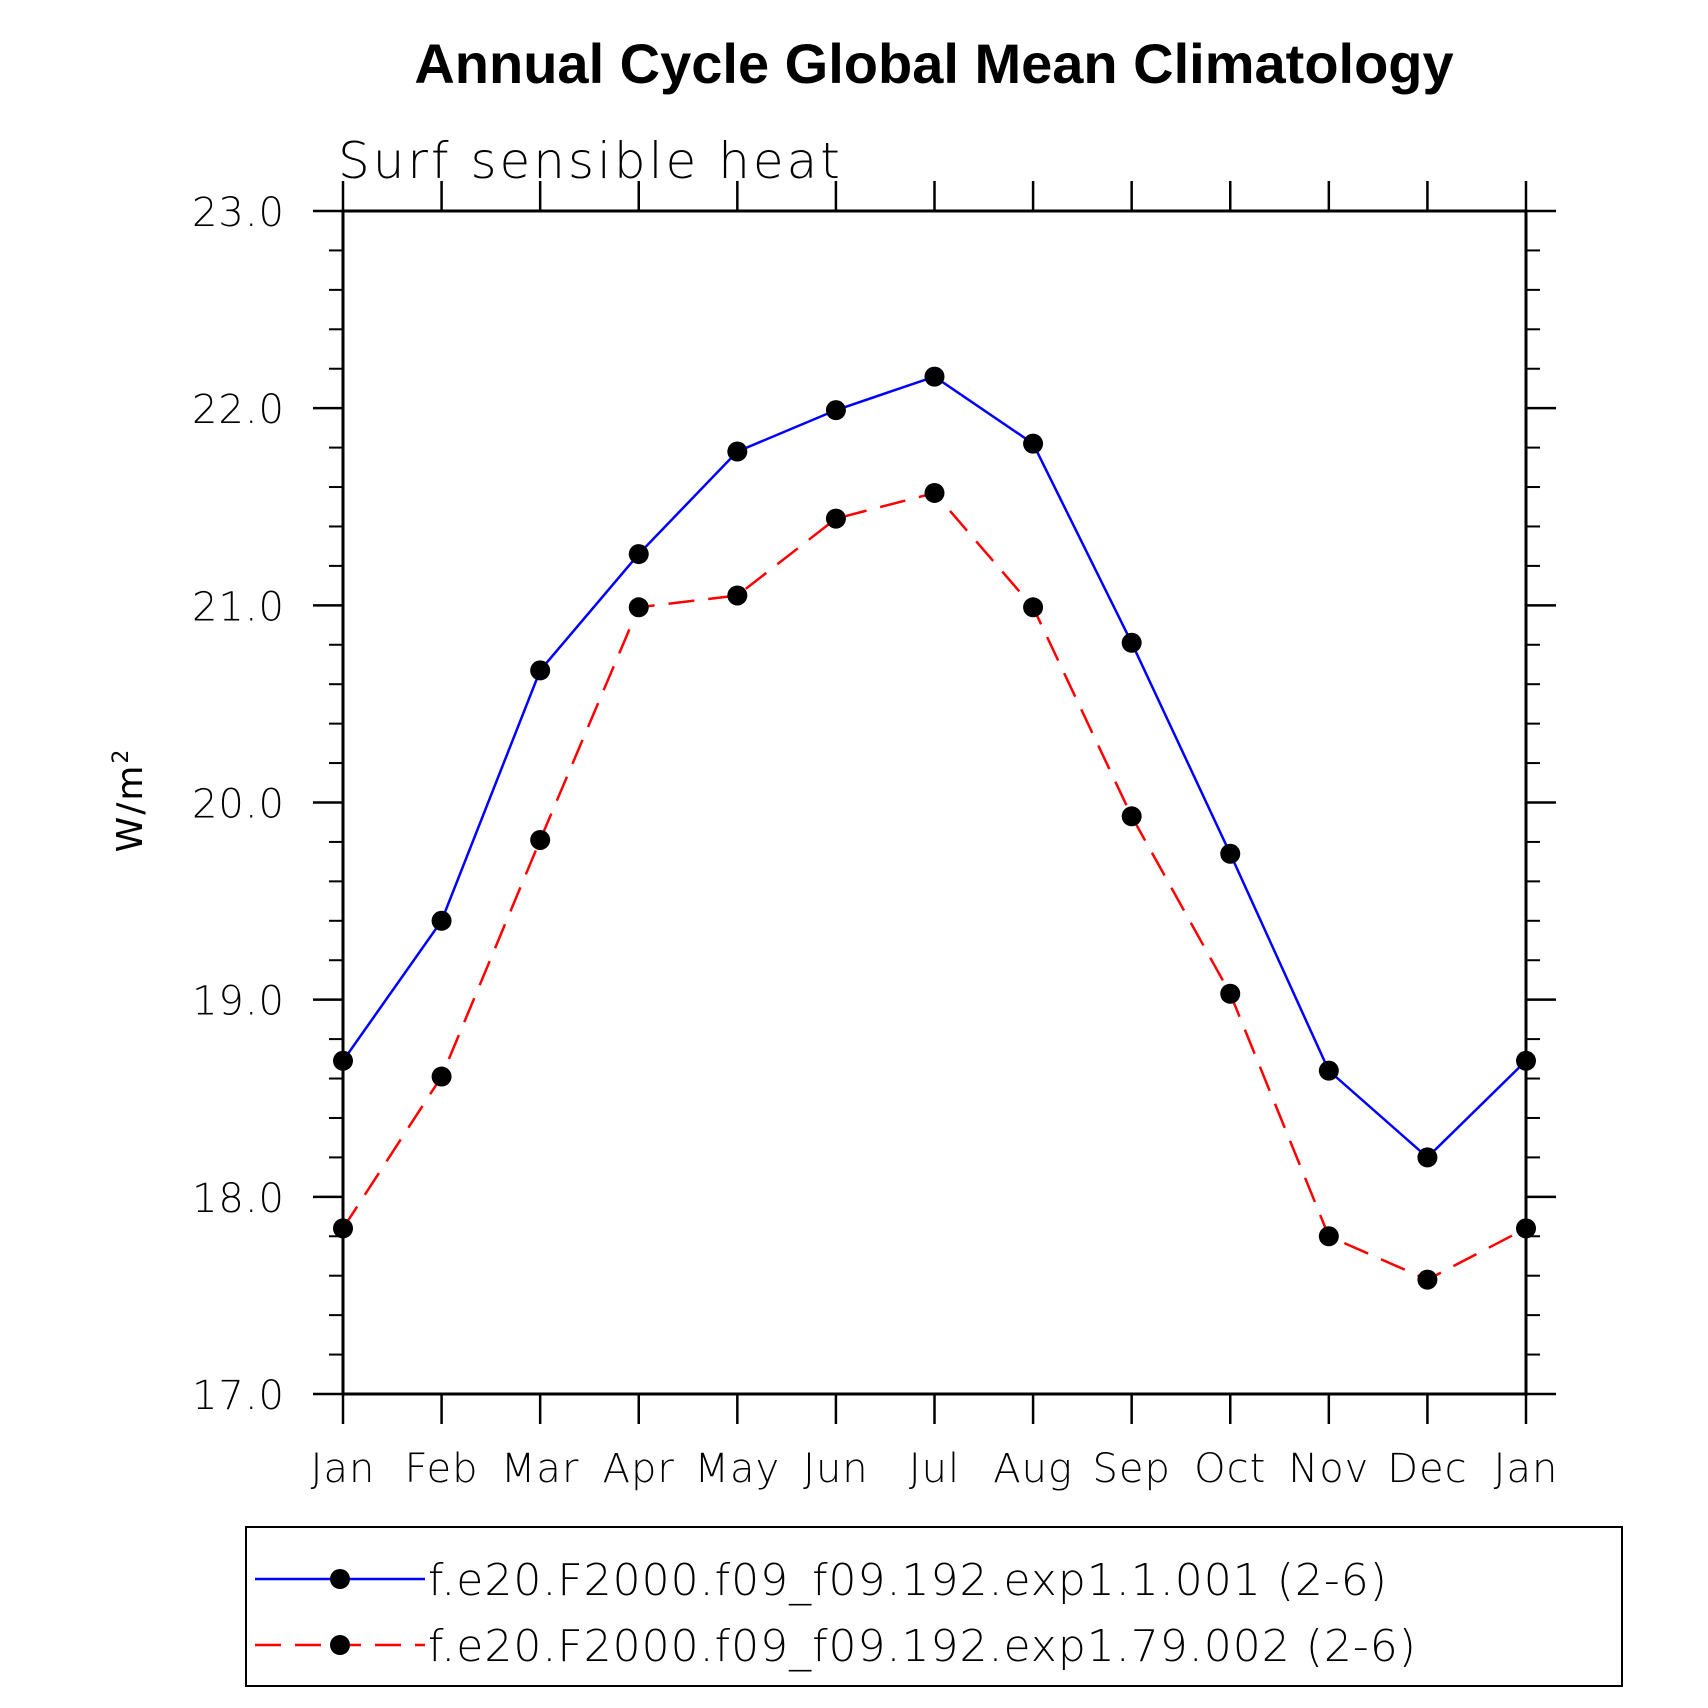 The width and height of the screenshot is (1708, 1708). Describe the element at coordinates (540, 1469) in the screenshot. I see `x-tick-label: Mar` at that location.